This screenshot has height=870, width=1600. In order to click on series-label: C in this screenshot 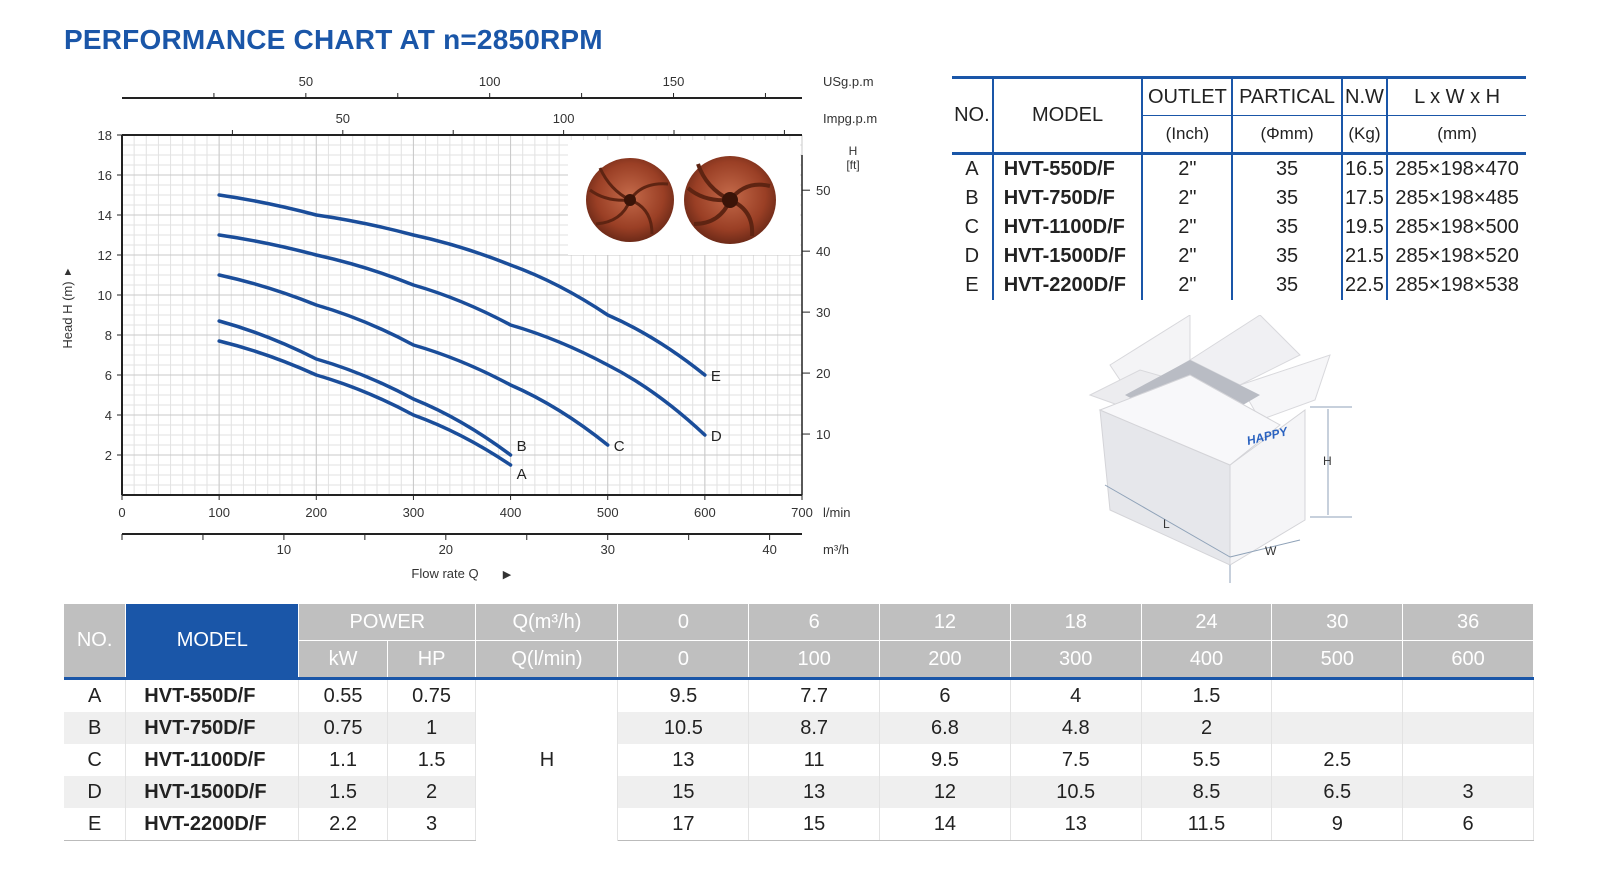, I will do `click(619, 446)`.